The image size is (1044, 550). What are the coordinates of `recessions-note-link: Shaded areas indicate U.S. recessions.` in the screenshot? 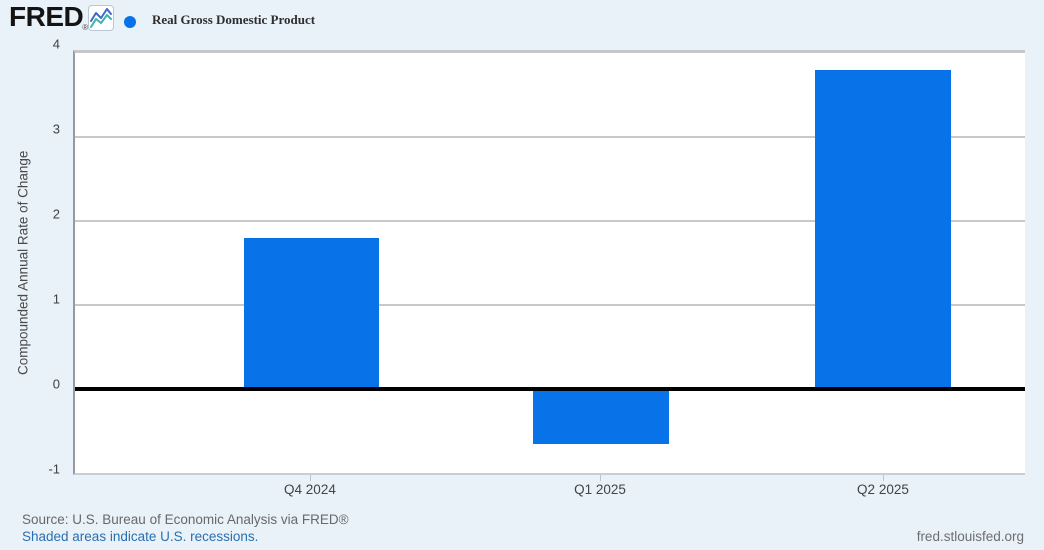 It's located at (140, 536).